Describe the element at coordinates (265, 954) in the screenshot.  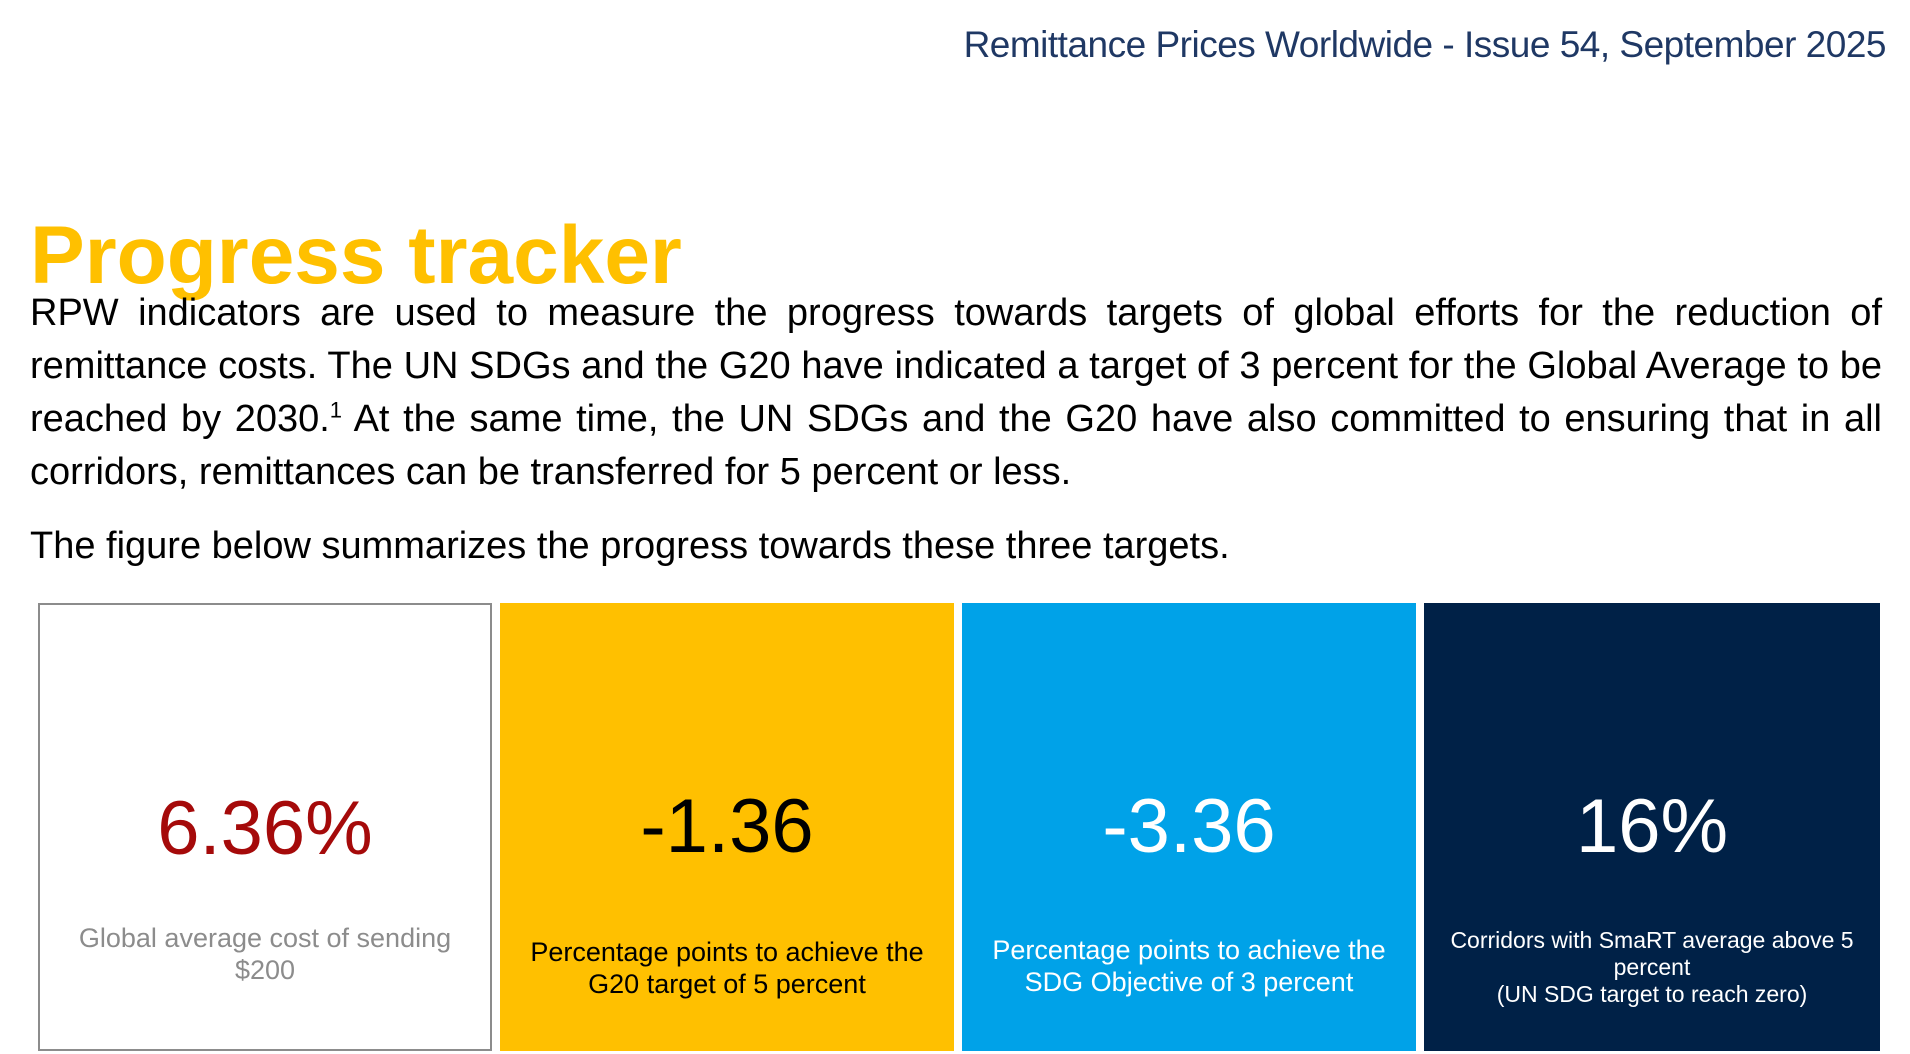
I see `global-average-cost-caption: Global average cost of sending $200` at that location.